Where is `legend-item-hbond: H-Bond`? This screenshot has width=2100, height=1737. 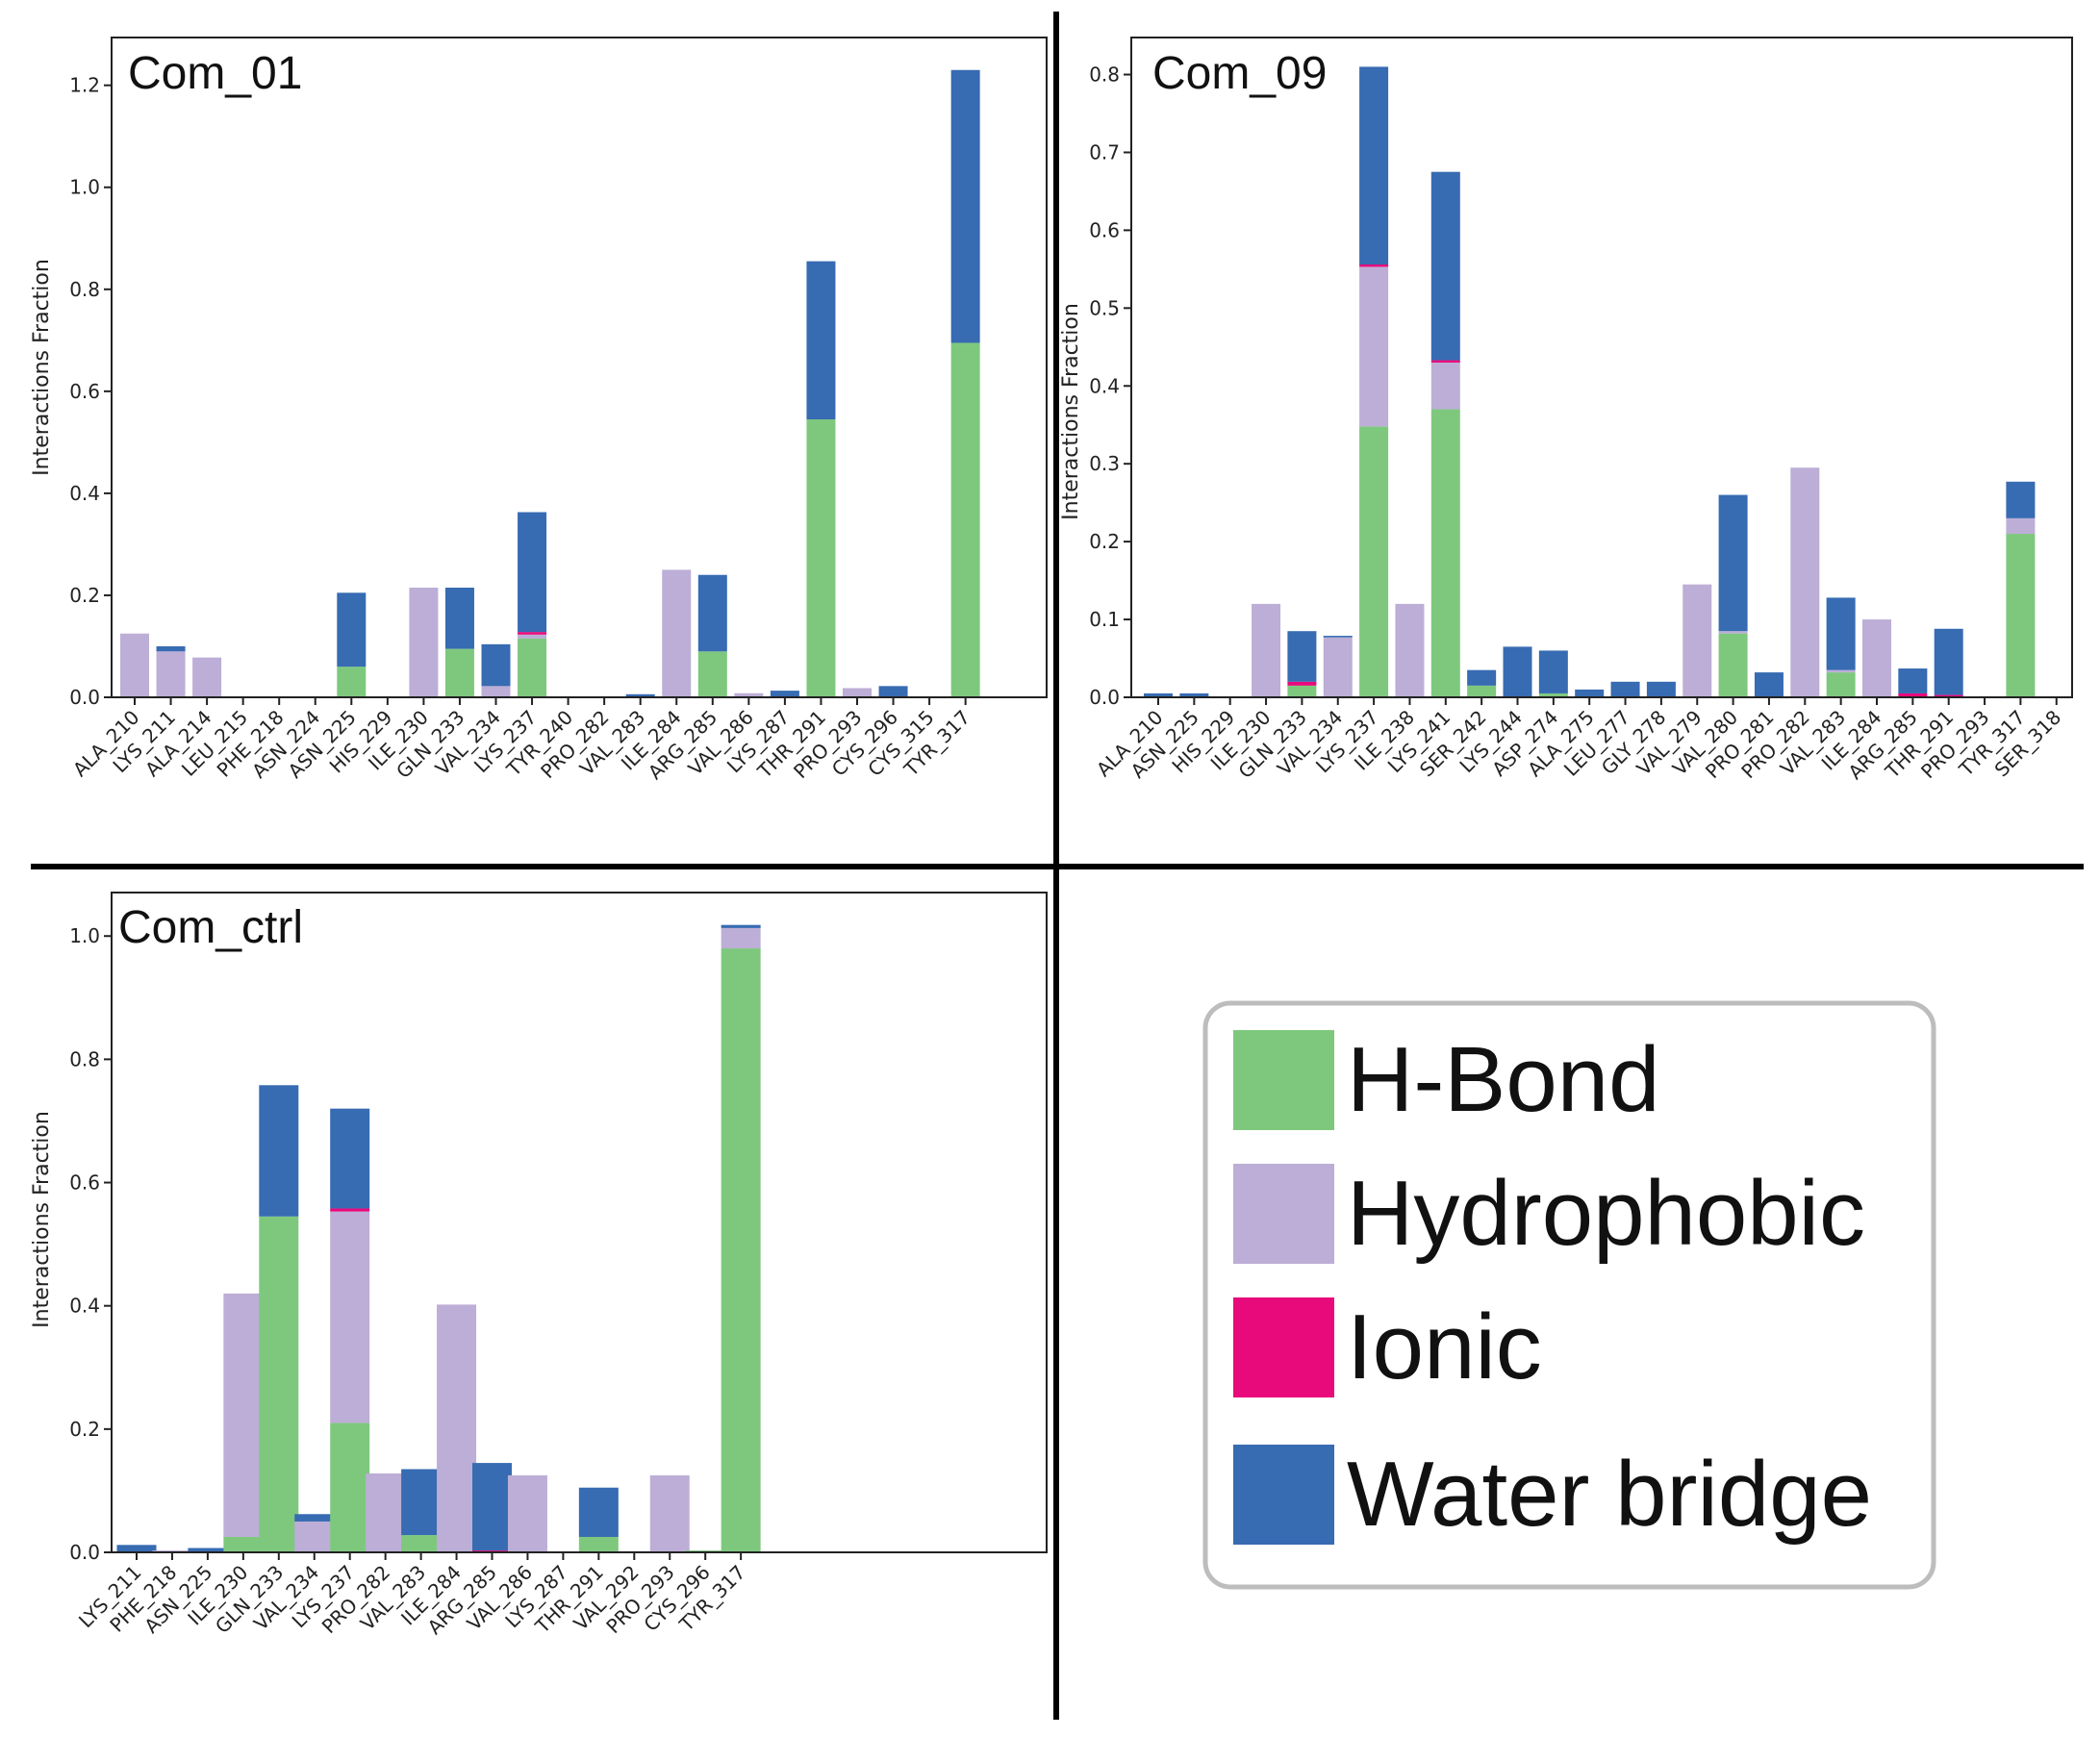
legend-item-hbond: H-Bond is located at coordinates (1446, 1079).